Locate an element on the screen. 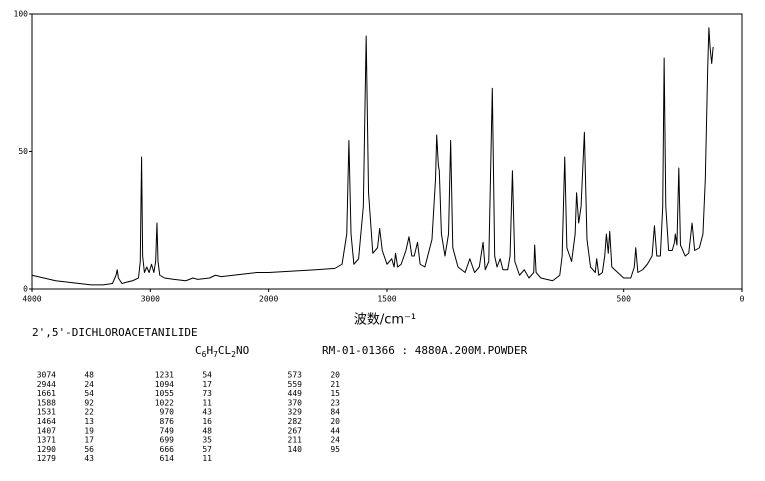 Image resolution: width=765 pixels, height=481 pixels. x-tick-label: 1500 is located at coordinates (386, 299).